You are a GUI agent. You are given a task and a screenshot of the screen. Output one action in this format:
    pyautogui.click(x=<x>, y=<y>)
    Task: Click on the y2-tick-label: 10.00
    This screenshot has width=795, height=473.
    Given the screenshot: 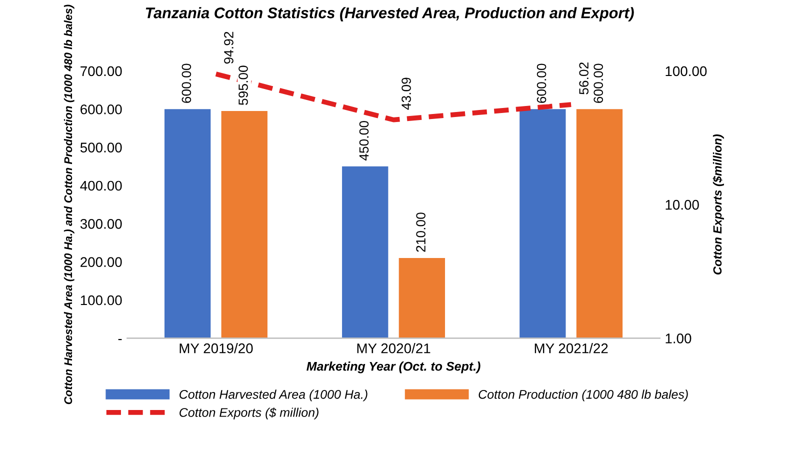 What is the action you would take?
    pyautogui.click(x=682, y=205)
    